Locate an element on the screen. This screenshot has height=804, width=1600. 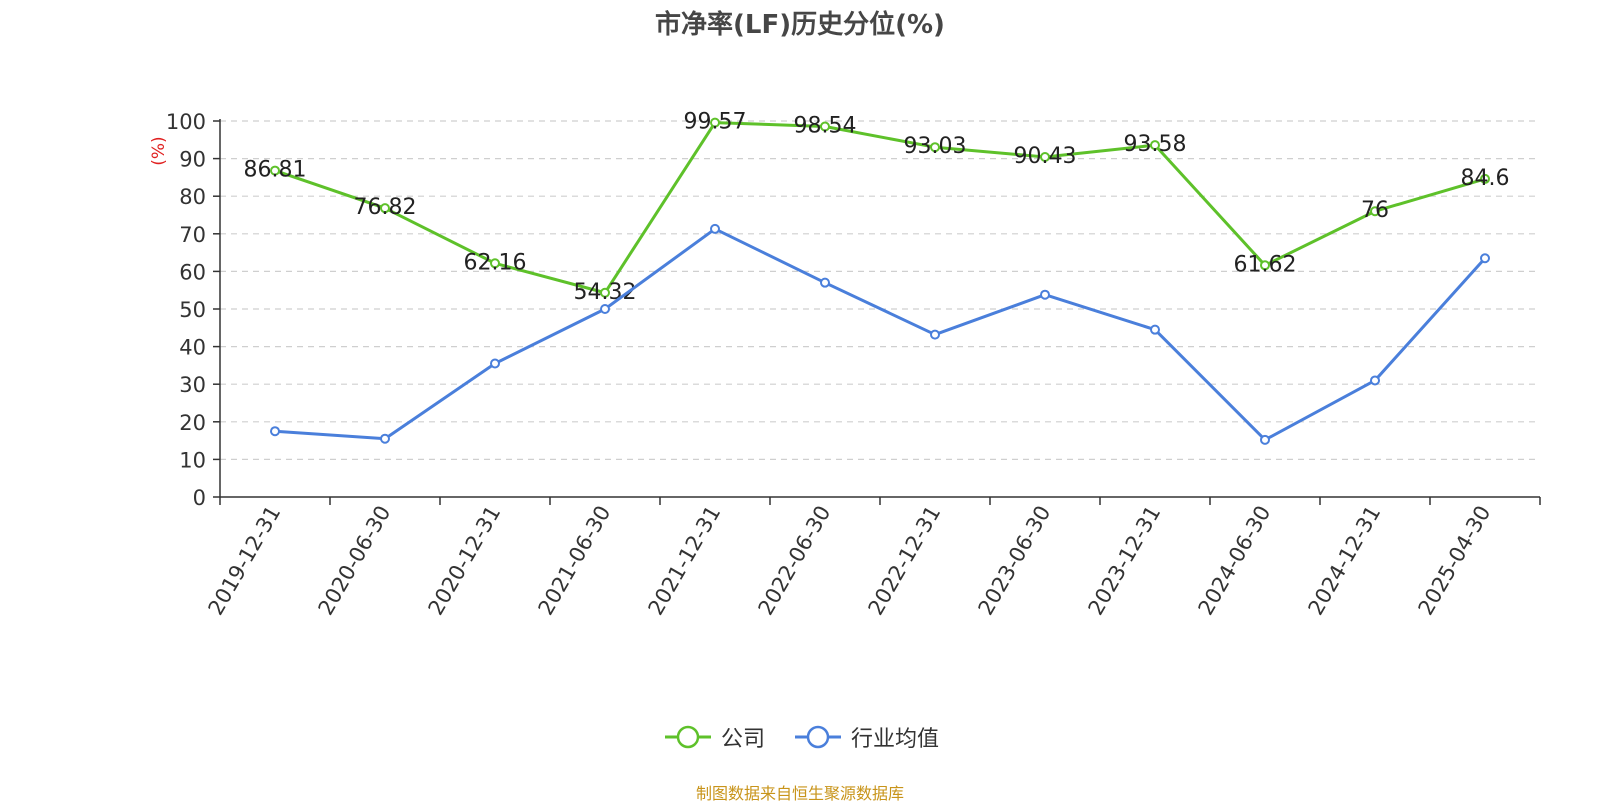
x-tick-label: 2020-06-30 is located at coordinates (355, 561).